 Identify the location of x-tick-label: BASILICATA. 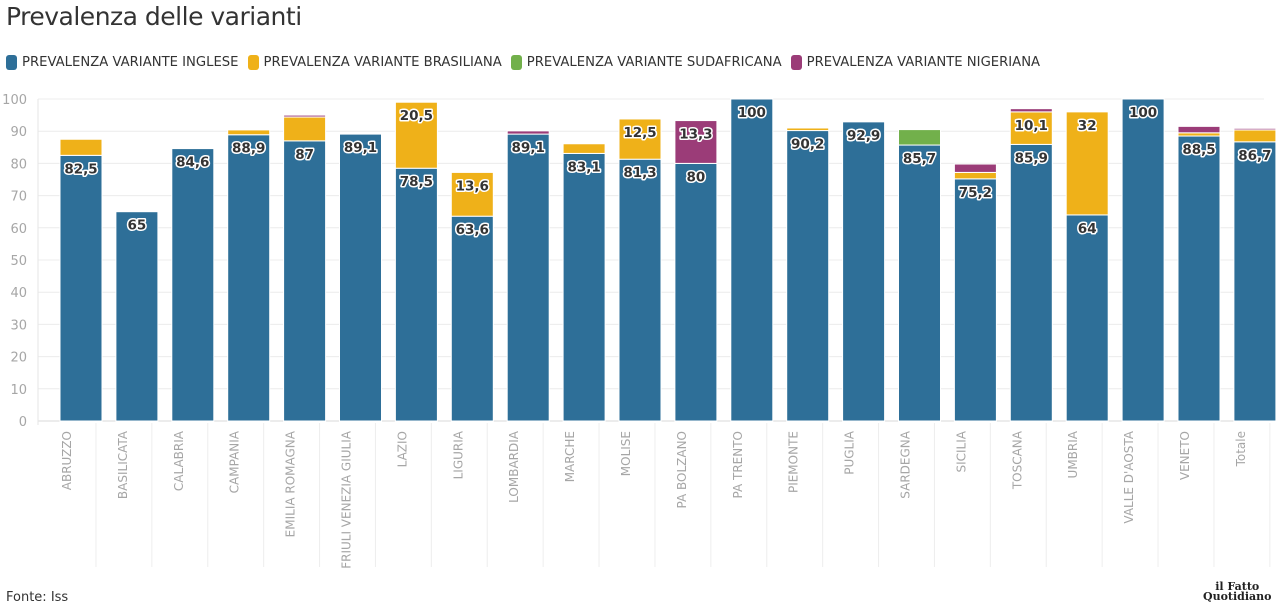
(123, 464).